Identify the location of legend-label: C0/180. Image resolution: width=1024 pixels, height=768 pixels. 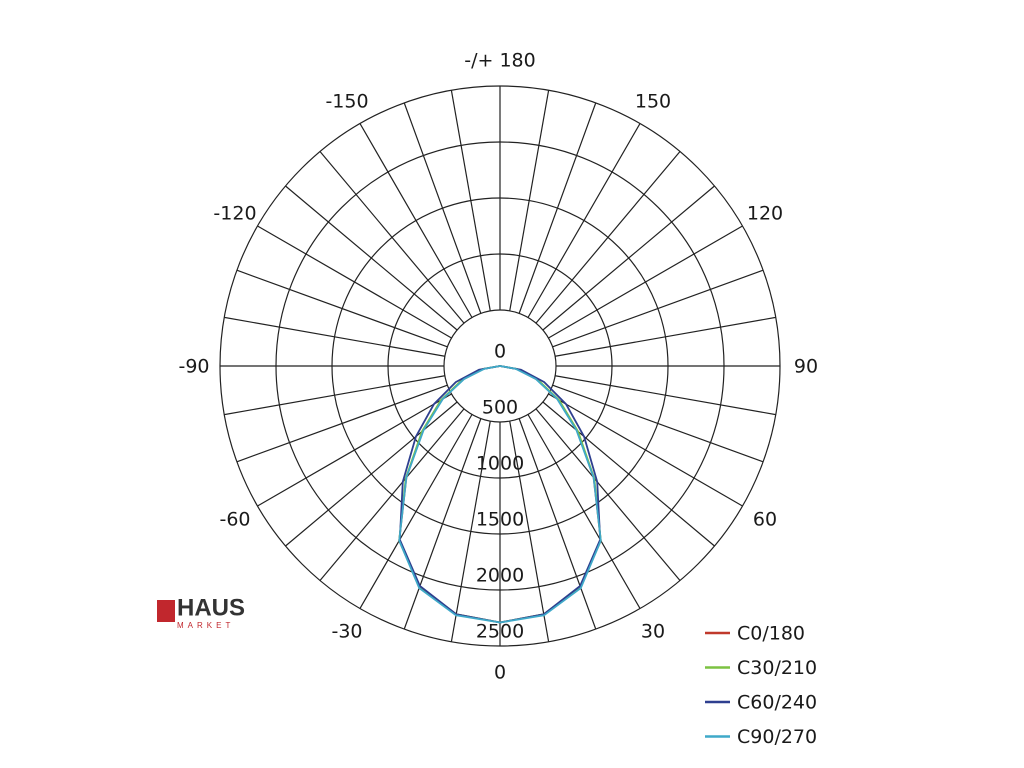
(771, 634).